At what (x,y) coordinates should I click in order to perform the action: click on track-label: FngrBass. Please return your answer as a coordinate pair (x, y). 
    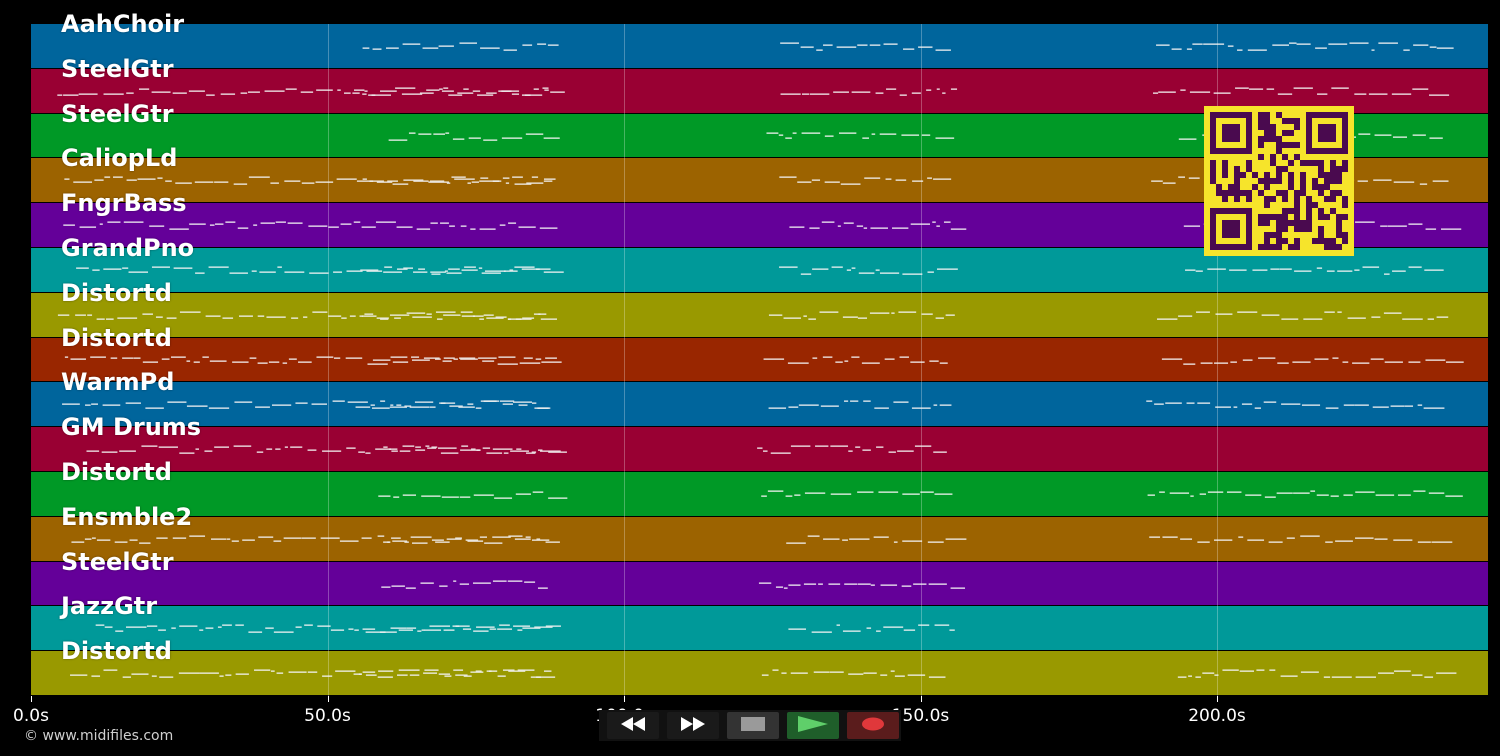
    Looking at the image, I should click on (124, 203).